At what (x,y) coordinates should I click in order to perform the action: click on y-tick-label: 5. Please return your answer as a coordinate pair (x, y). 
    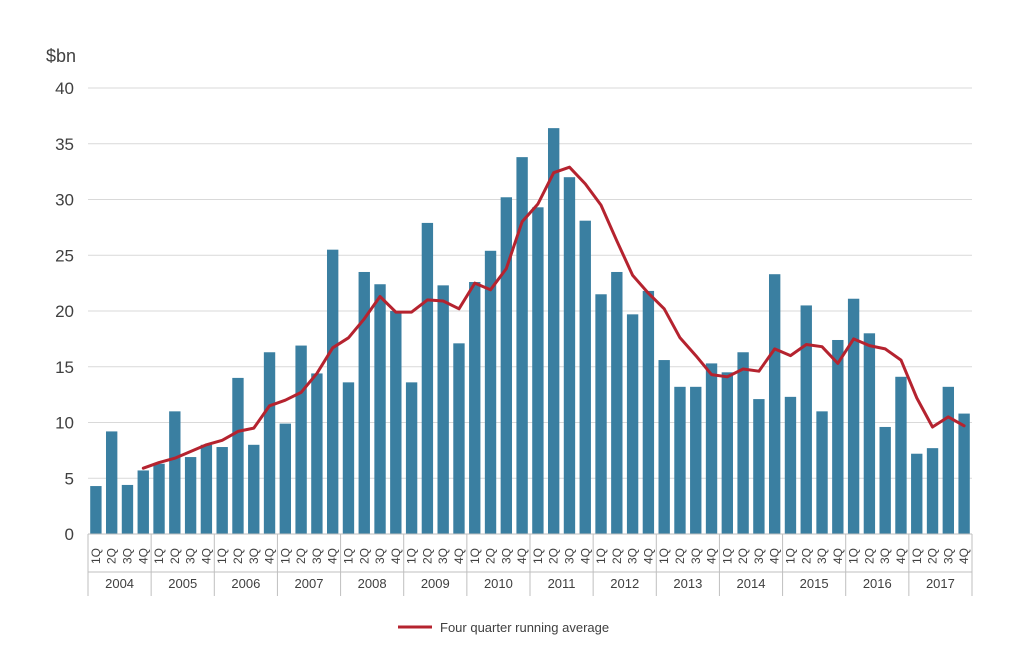
    Looking at the image, I should click on (69, 478).